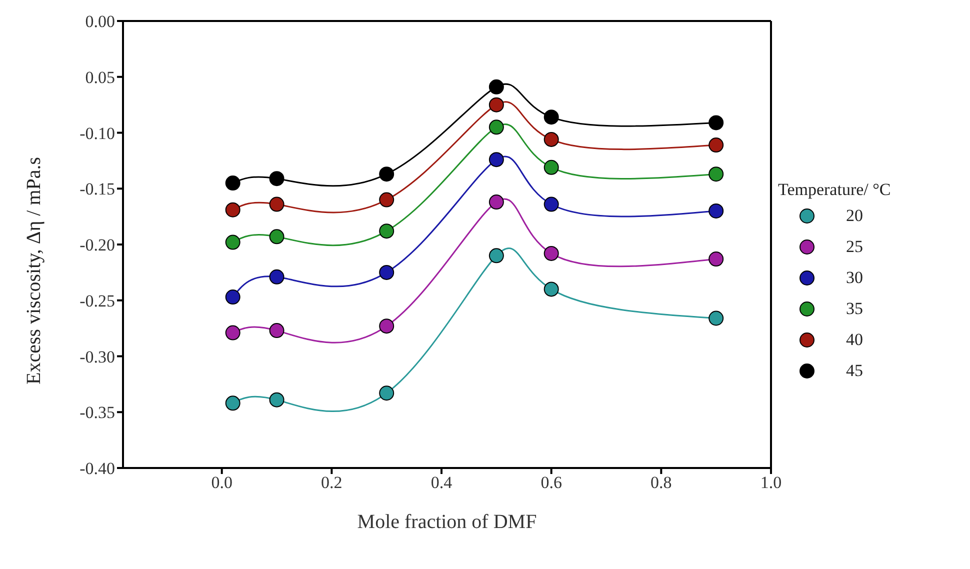  What do you see at coordinates (331, 482) in the screenshot?
I see `x-tick-label: 0.2` at bounding box center [331, 482].